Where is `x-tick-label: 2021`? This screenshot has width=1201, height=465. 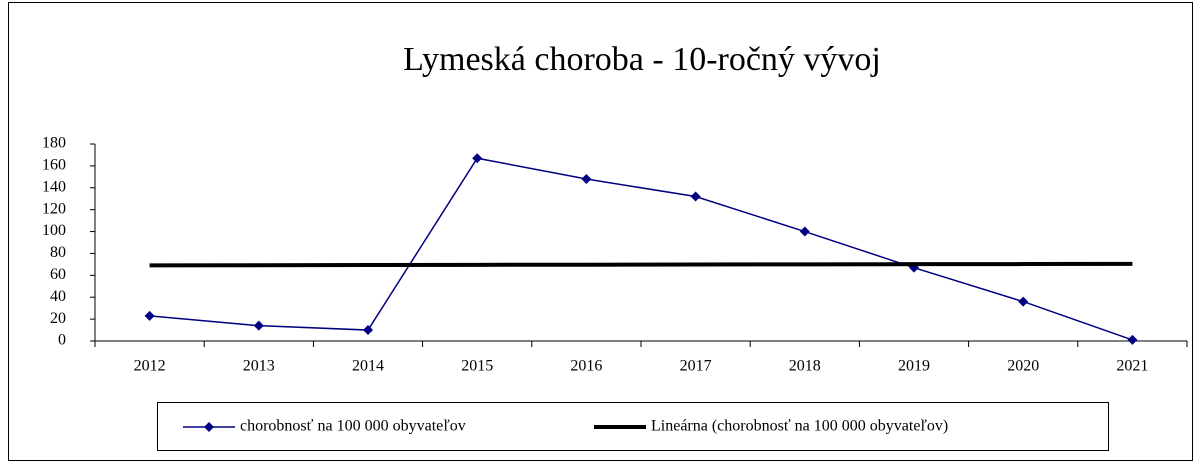 x-tick-label: 2021 is located at coordinates (1132, 366).